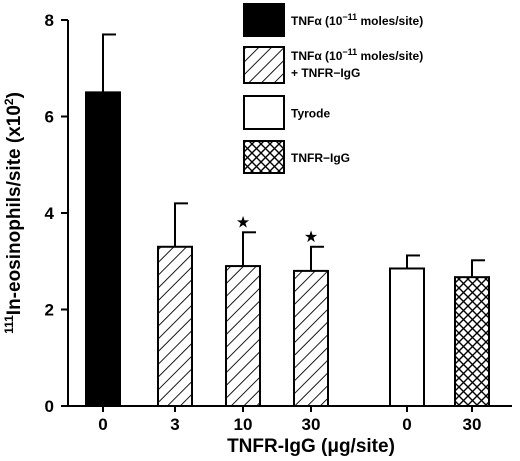 This screenshot has width=520, height=461. I want to click on y-tick-label: 0, so click(49, 406).